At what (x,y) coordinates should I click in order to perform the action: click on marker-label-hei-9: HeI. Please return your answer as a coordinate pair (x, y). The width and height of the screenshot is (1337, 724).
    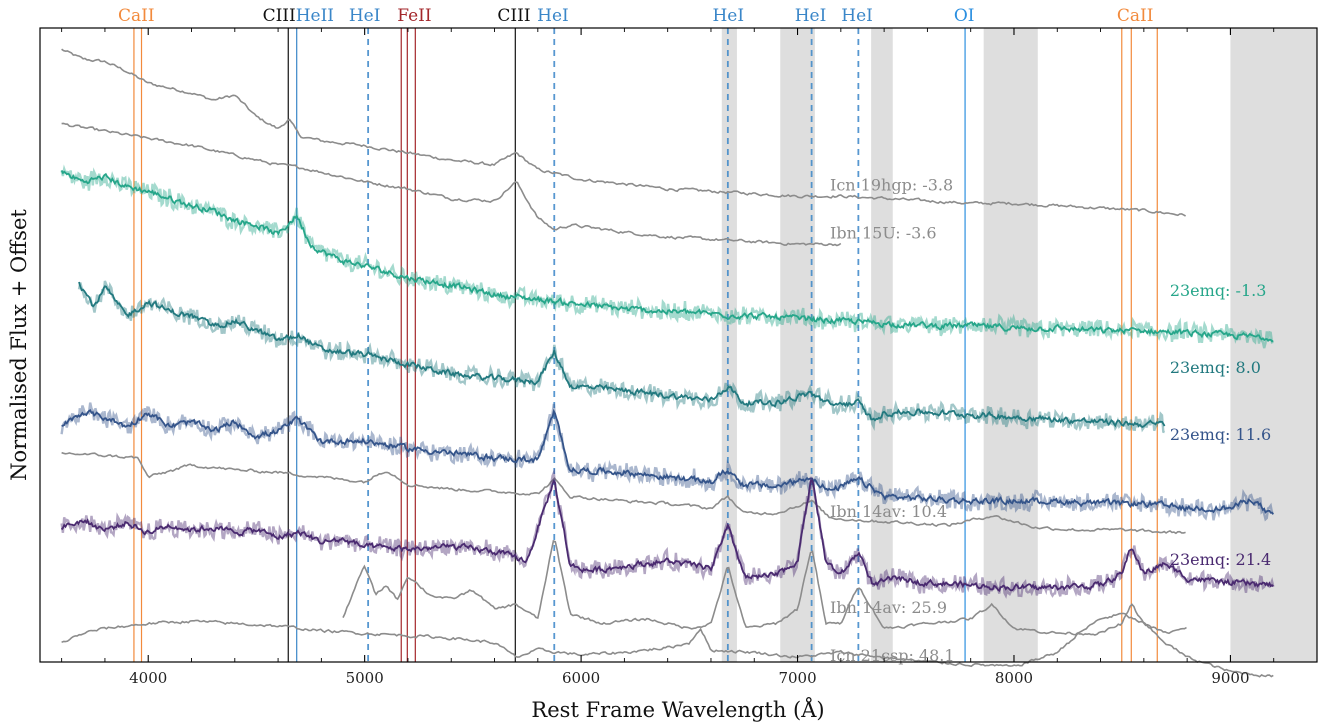
    Looking at the image, I should click on (857, 16).